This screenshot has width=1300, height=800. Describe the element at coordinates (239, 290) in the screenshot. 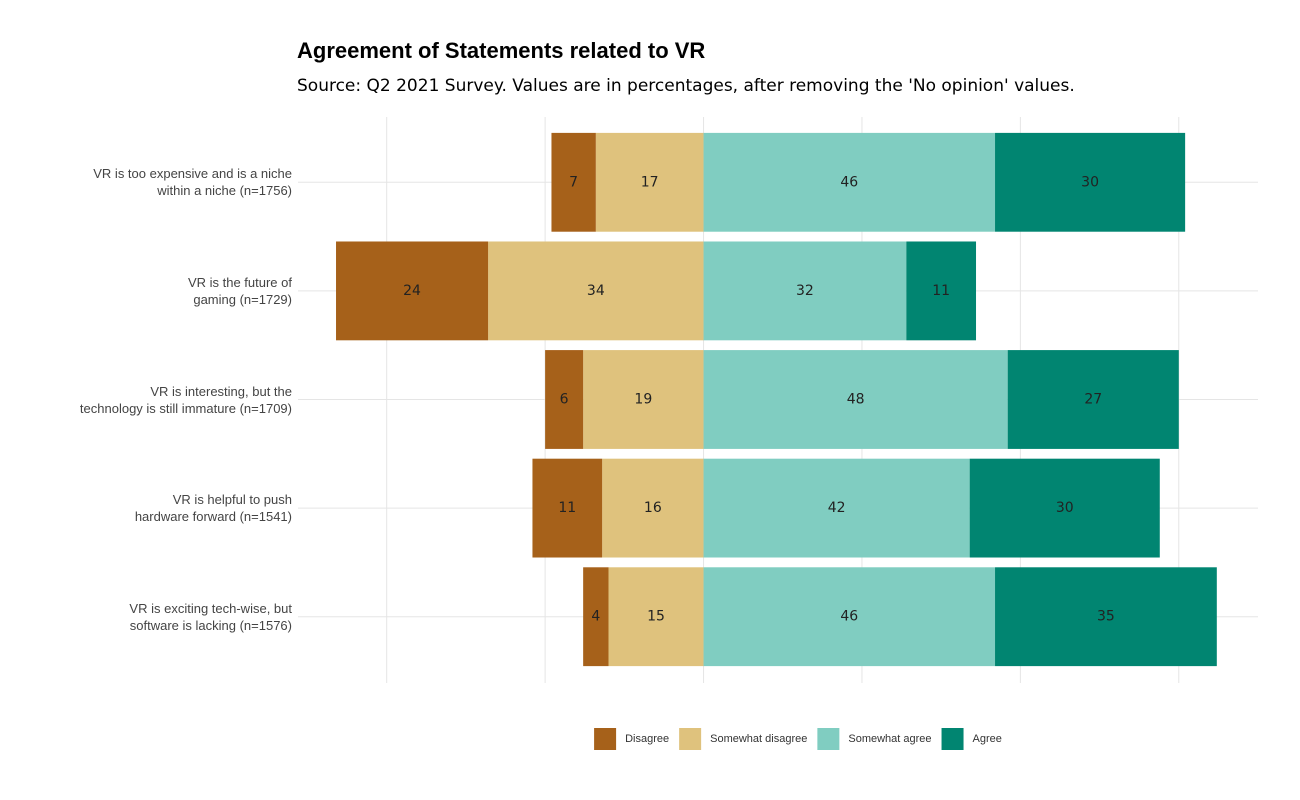

I see `y-tick-label: VR is the future of gaming (n=1729)` at that location.